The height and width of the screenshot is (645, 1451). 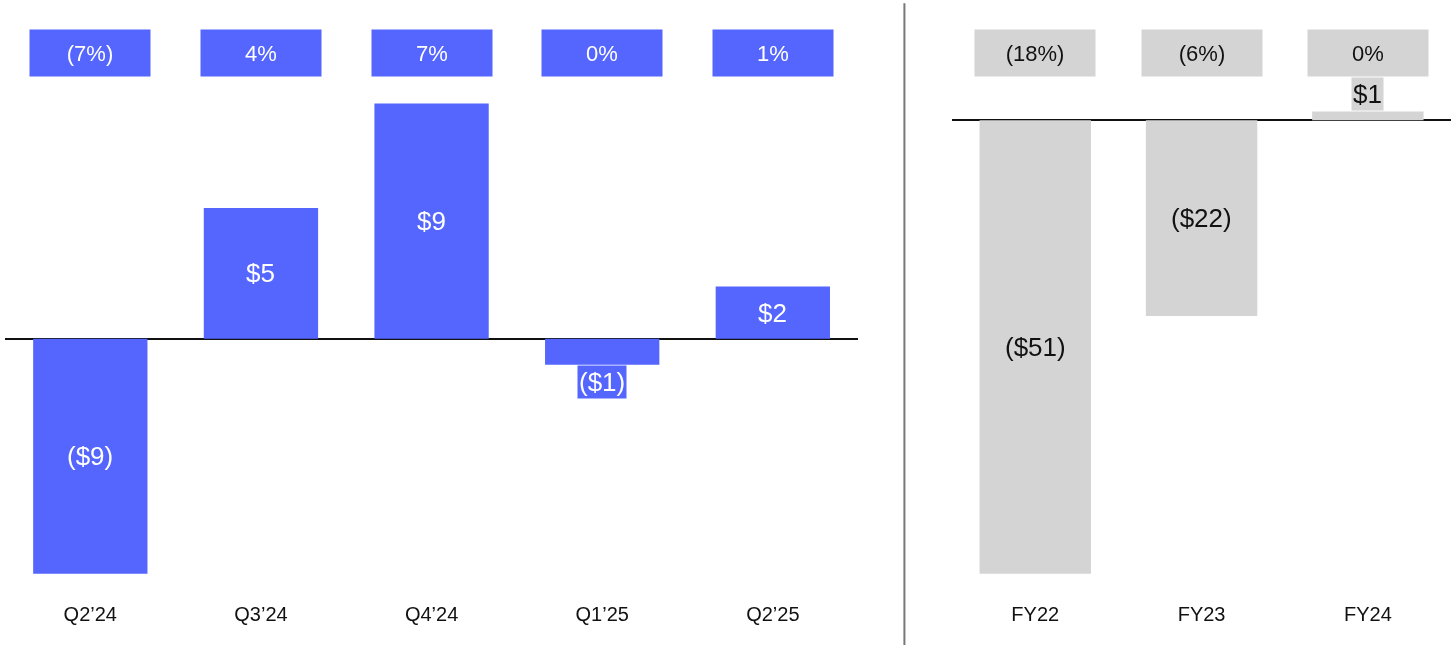 I want to click on data-label: $9, so click(x=431, y=221).